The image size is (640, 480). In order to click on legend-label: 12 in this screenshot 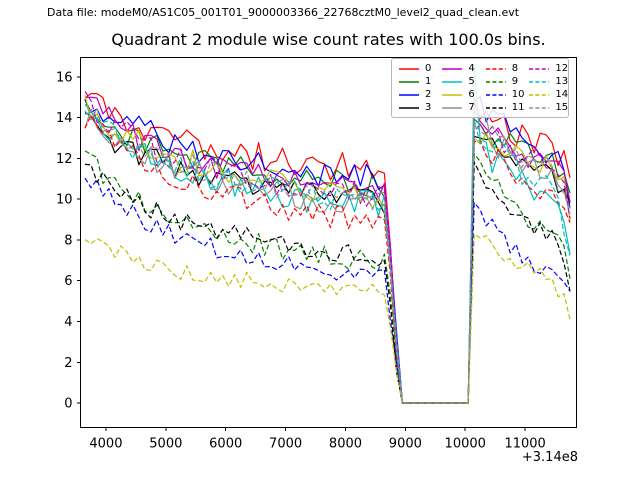, I will do `click(562, 68)`.